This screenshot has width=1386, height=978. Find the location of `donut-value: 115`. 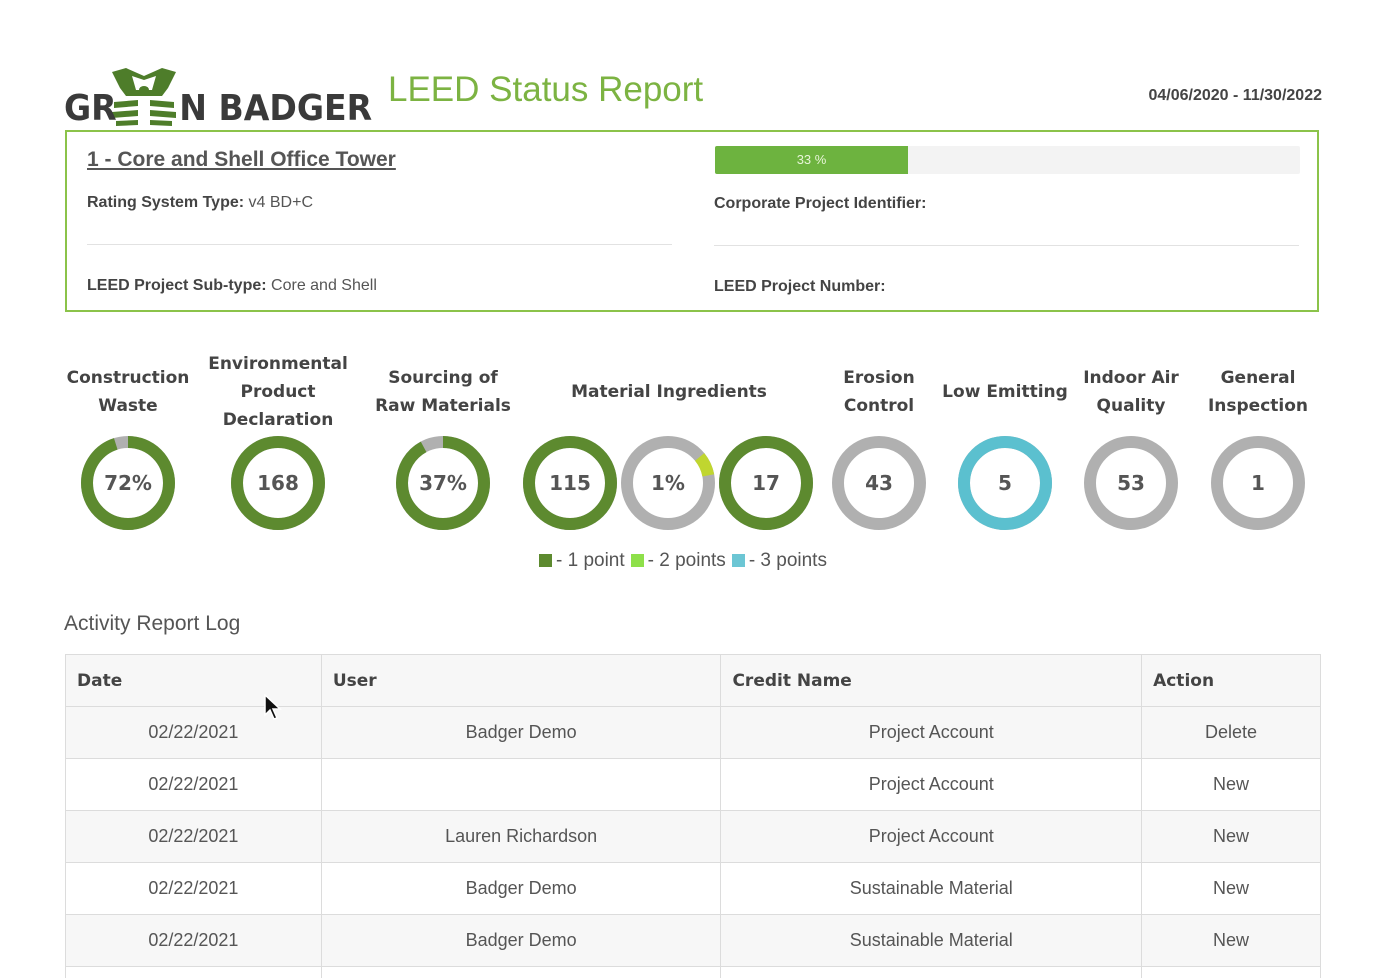

donut-value: 115 is located at coordinates (570, 483).